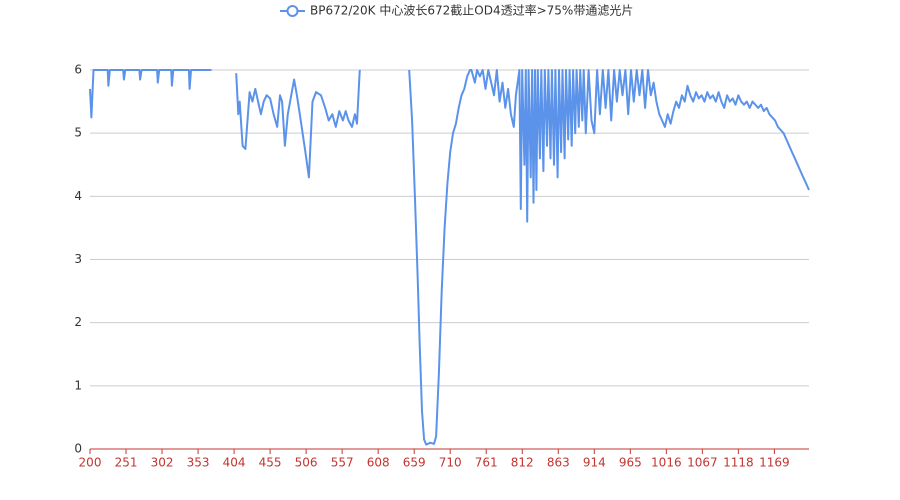  Describe the element at coordinates (78, 259) in the screenshot. I see `y-tick-label: 3` at that location.